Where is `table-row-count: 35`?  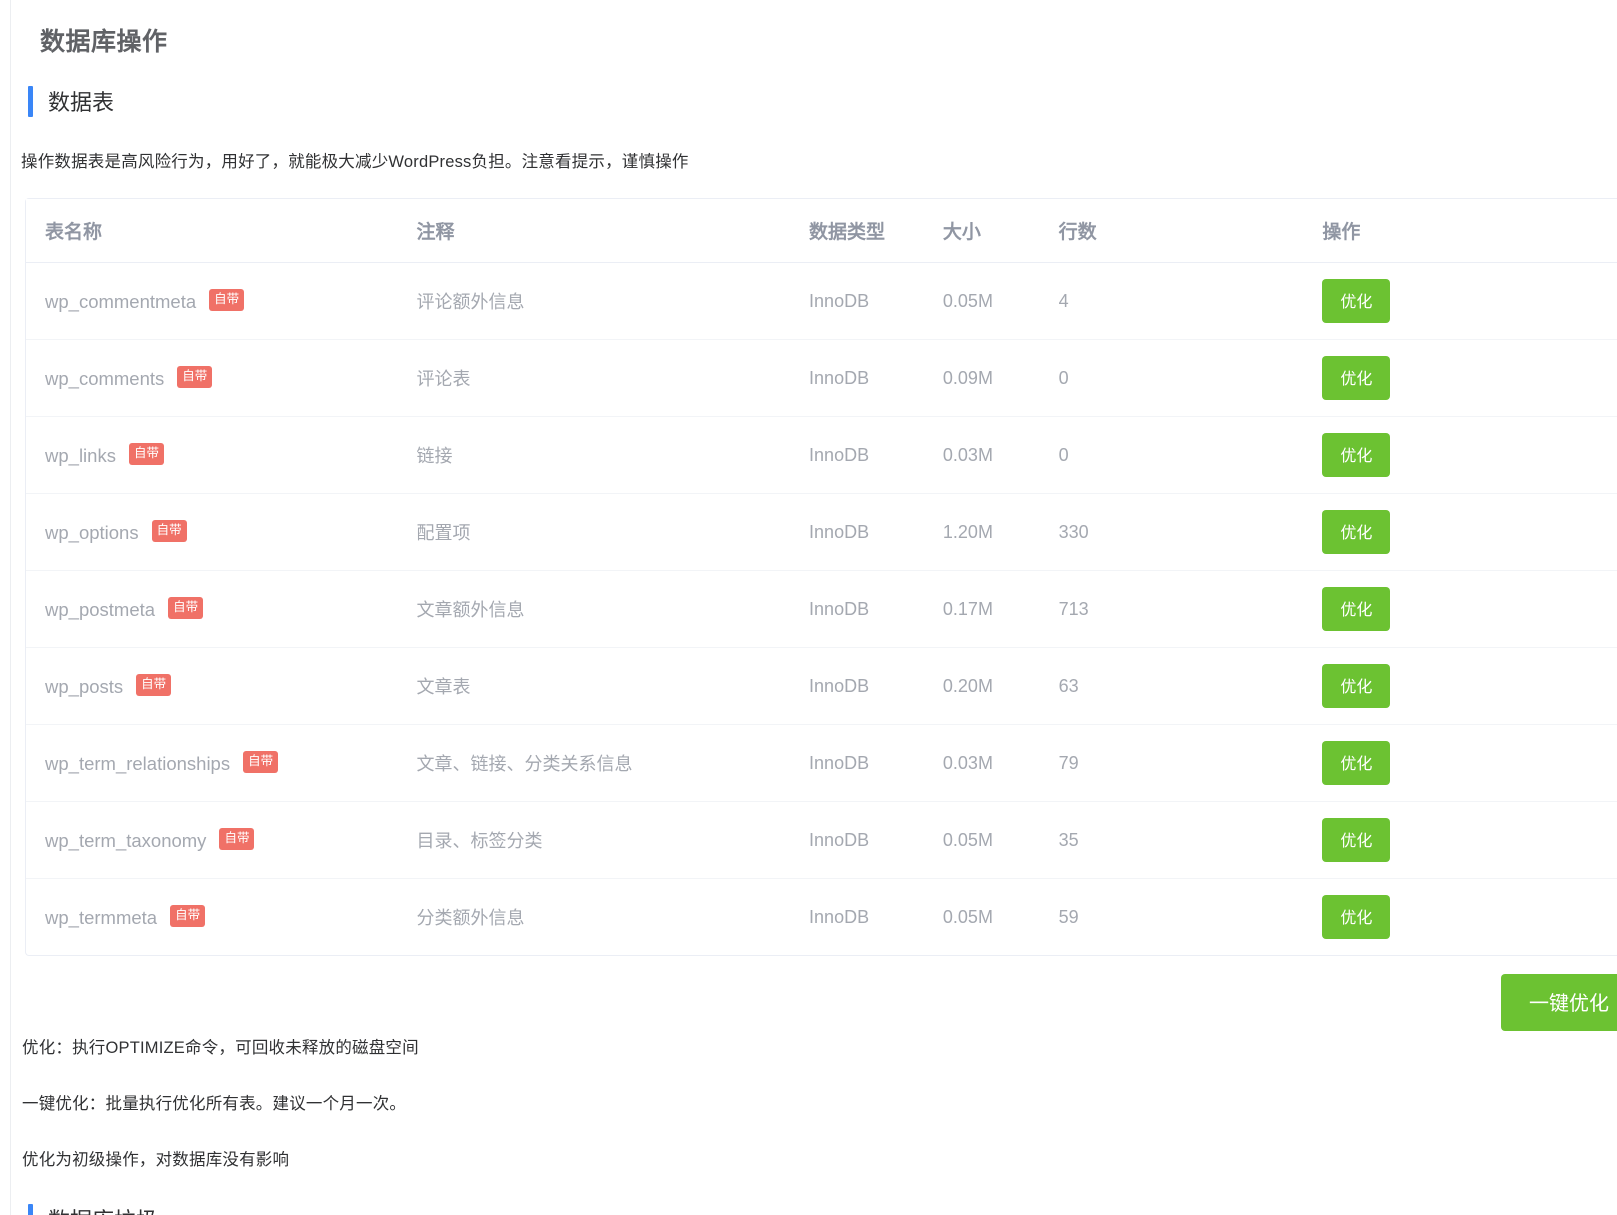 table-row-count: 35 is located at coordinates (1190, 840).